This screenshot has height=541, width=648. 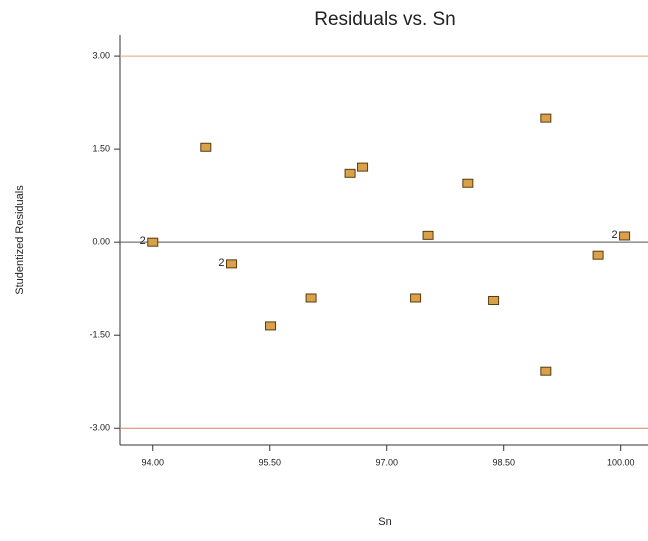 What do you see at coordinates (386, 462) in the screenshot?
I see `x-tick-label: 97.00` at bounding box center [386, 462].